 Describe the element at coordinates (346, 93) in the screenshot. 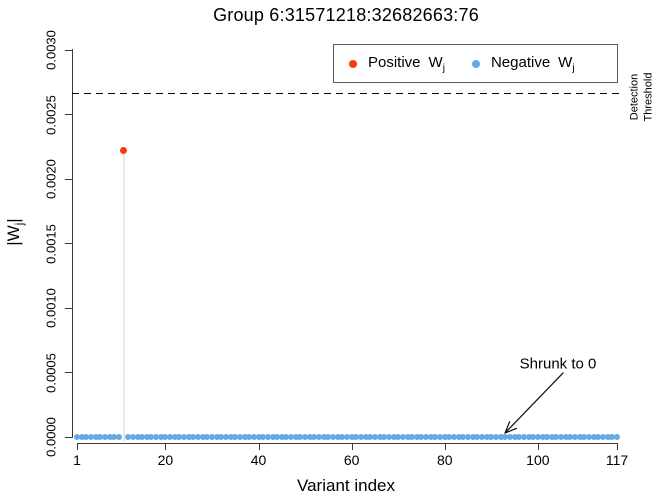

I see `threshold-line` at that location.